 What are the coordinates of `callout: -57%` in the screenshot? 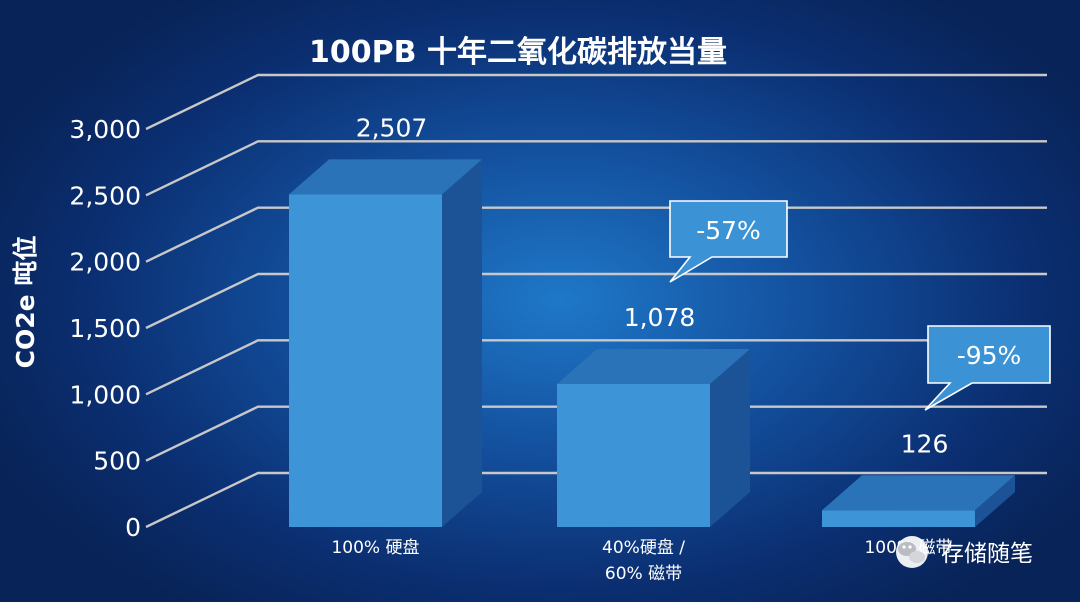 It's located at (728, 241).